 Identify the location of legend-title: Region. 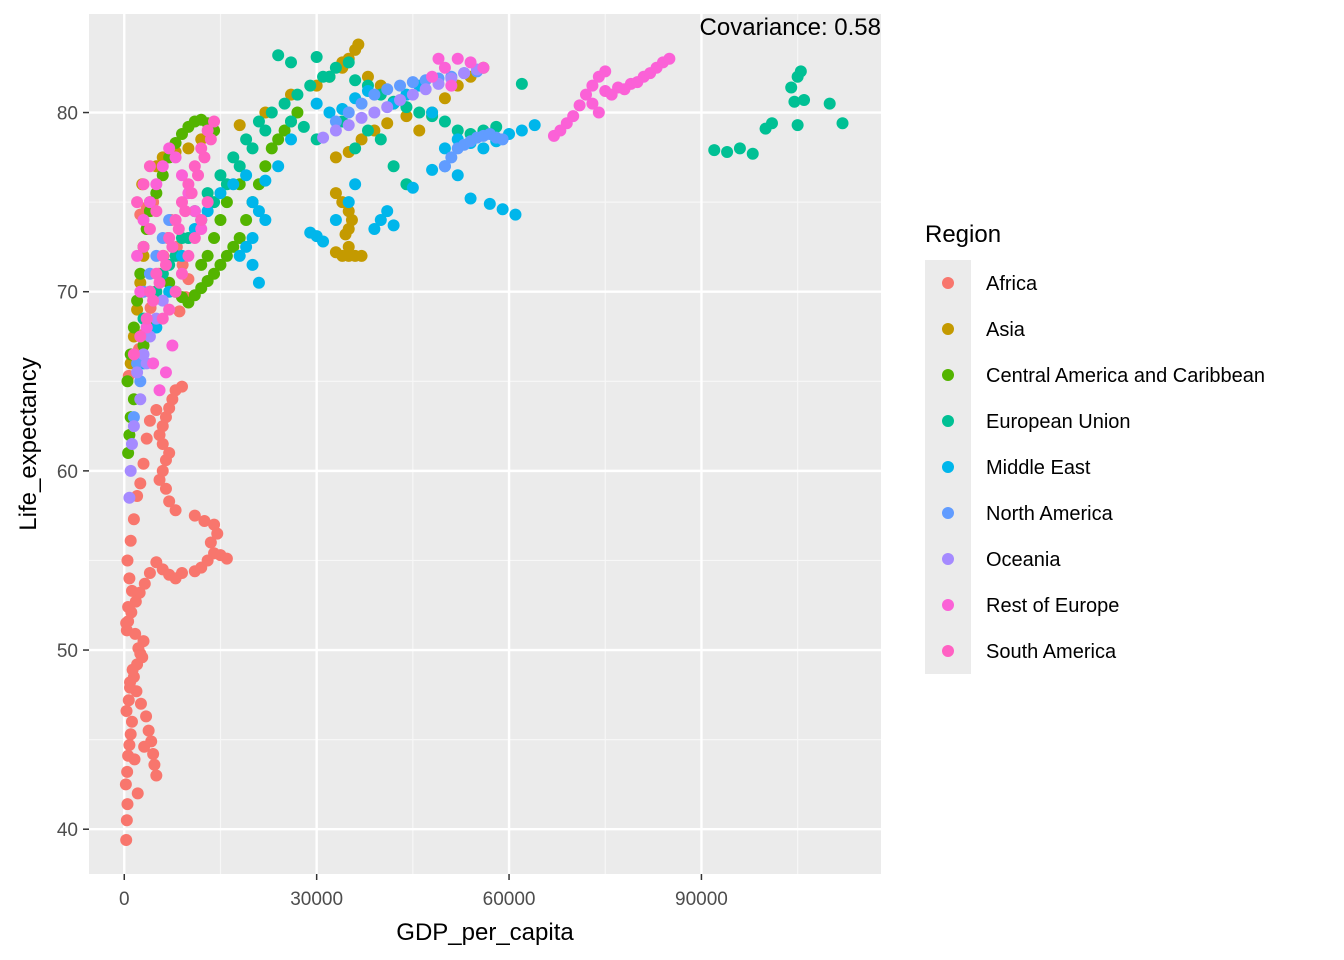
(963, 234).